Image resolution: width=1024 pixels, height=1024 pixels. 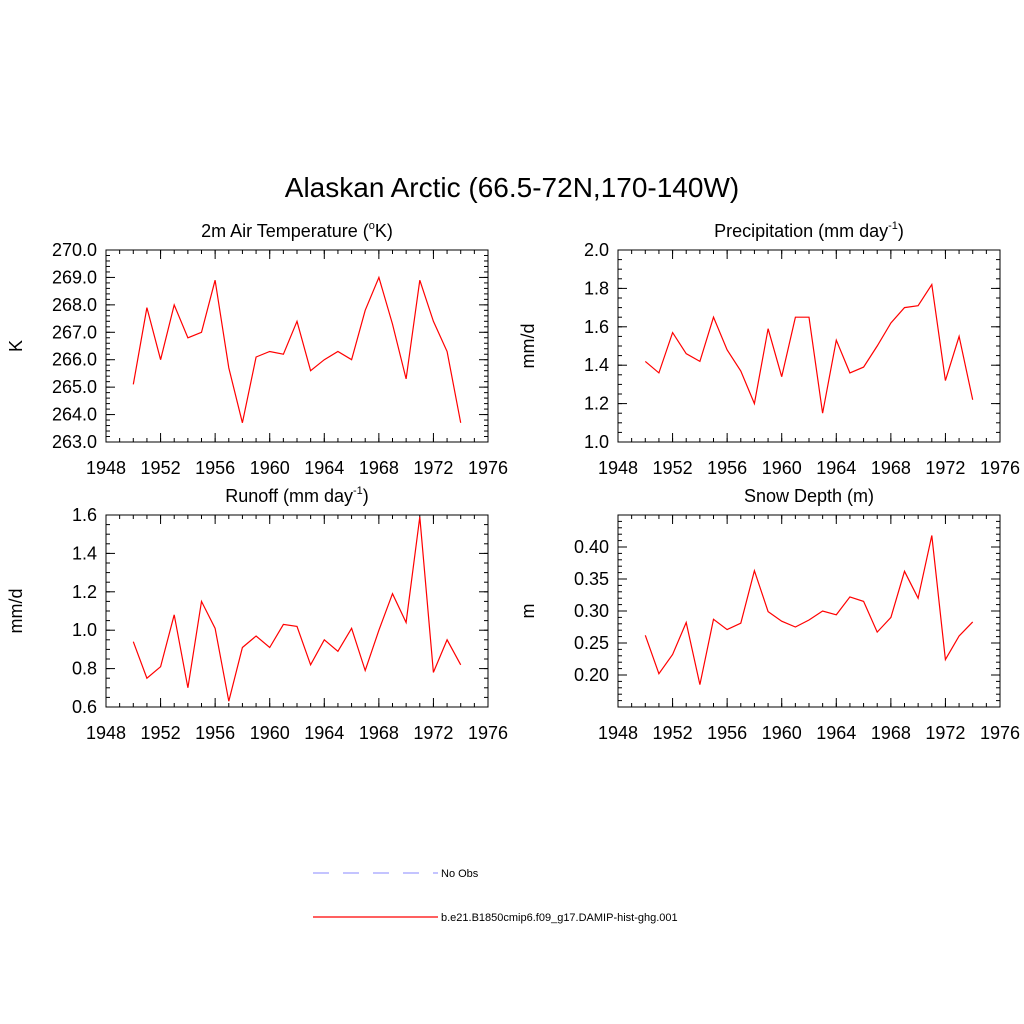 What do you see at coordinates (591, 547) in the screenshot?
I see `y-tick-label: 0.40` at bounding box center [591, 547].